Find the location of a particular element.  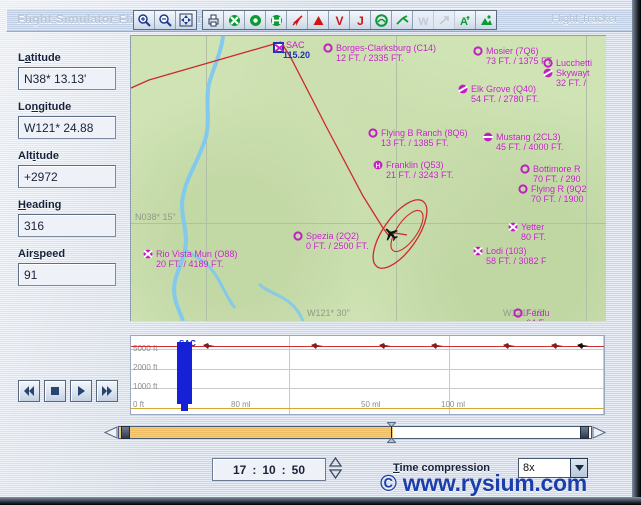

airport-detail: 70 FT. / 1900 is located at coordinates (557, 199).